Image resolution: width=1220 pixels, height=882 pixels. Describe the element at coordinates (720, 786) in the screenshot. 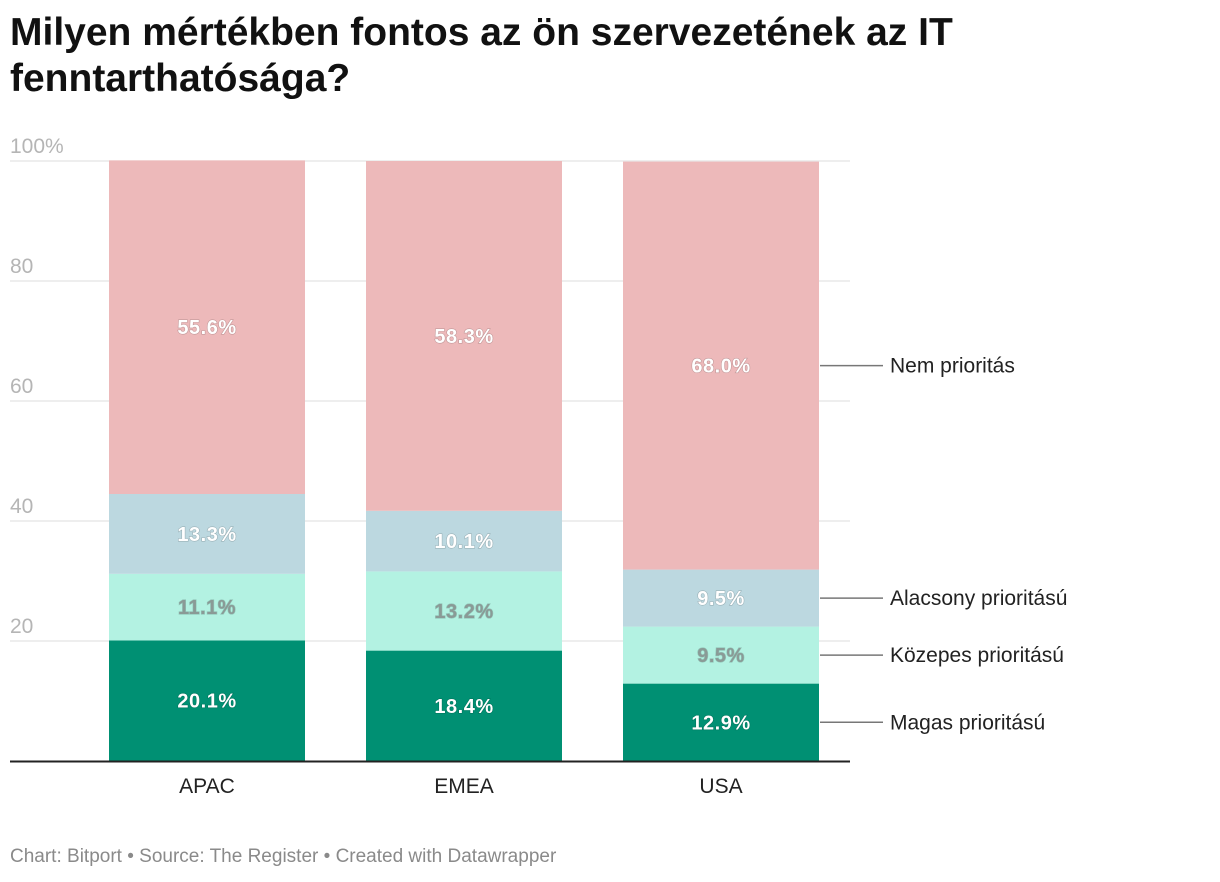

I see `x-category-label: USA` at that location.